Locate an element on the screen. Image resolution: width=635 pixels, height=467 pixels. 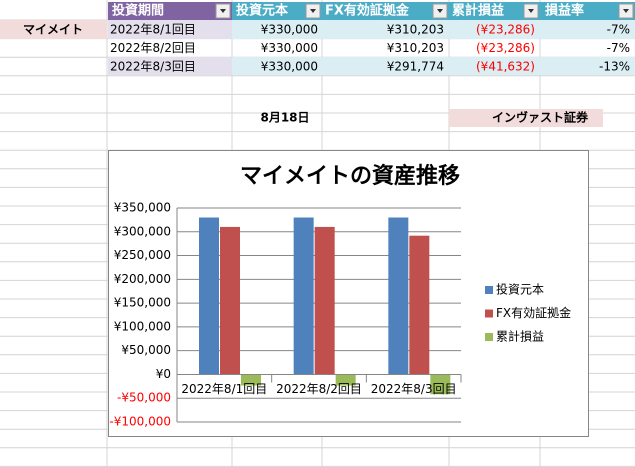
y-tick-label: ¥50,000 is located at coordinates (146, 350).